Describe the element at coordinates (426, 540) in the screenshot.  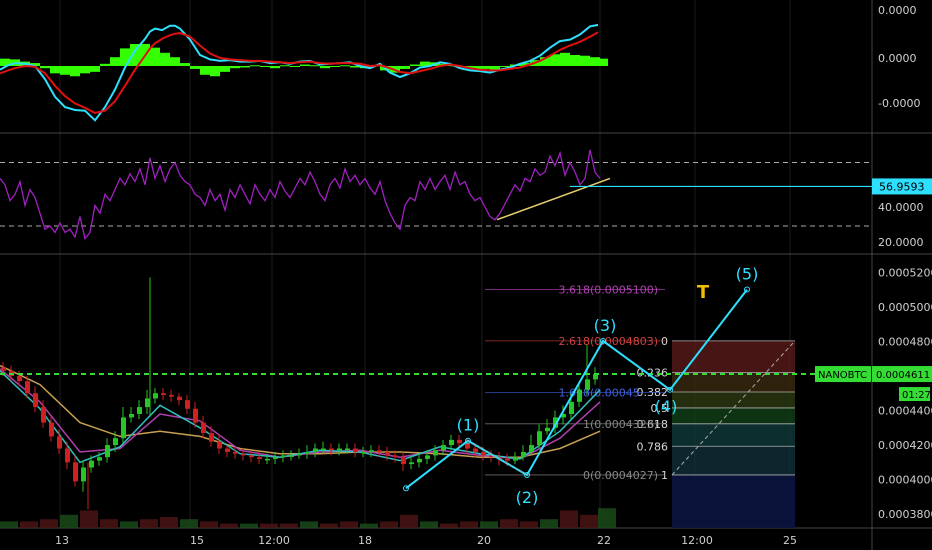
I see `time-axis: 13 15 12:00 18 20 22 12:00 25` at that location.